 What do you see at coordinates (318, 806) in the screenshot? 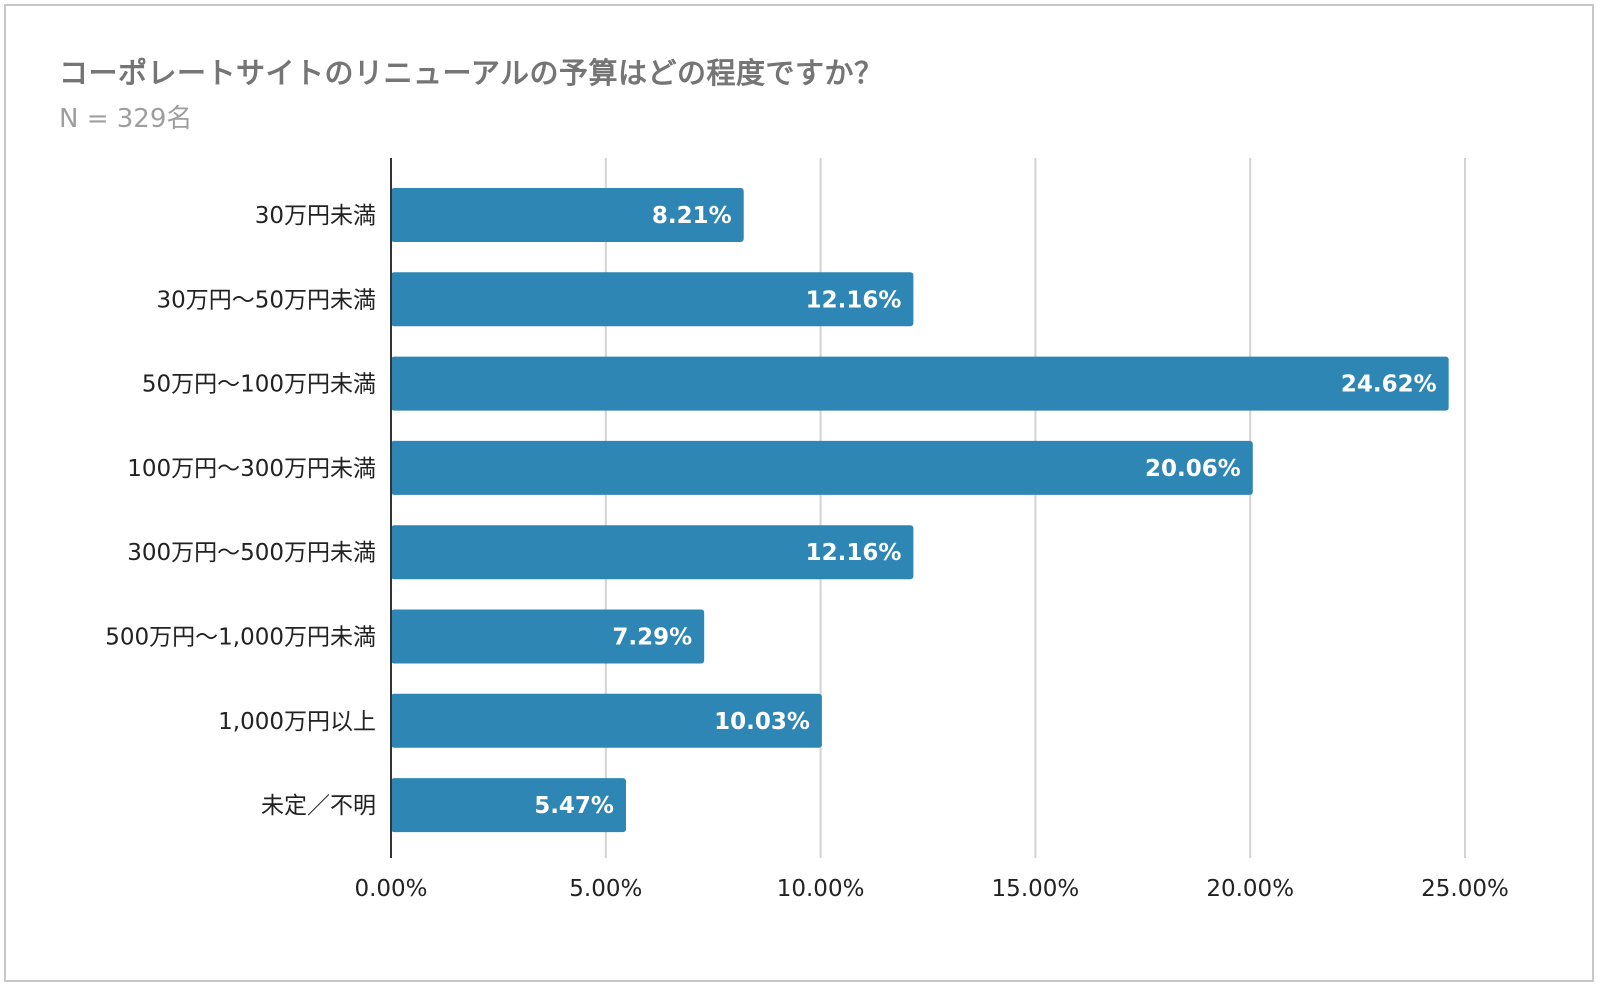
I see `category-label: 未定／不明` at bounding box center [318, 806].